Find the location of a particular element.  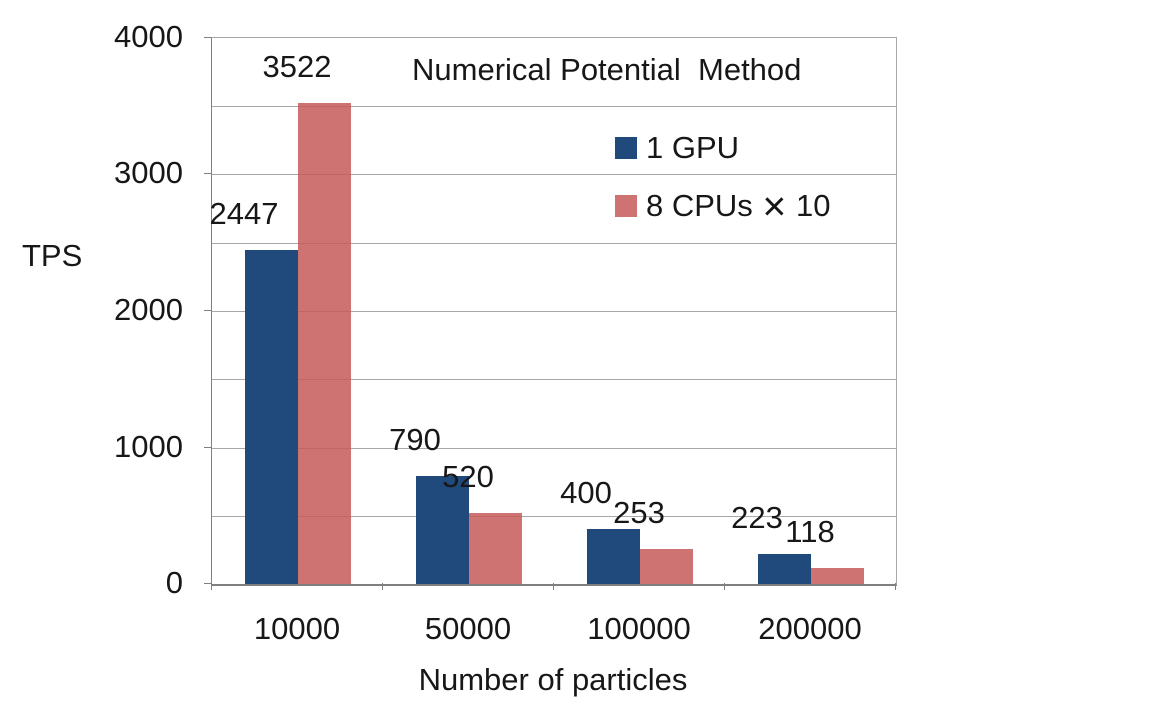

multiplication-sign: × is located at coordinates (774, 206).